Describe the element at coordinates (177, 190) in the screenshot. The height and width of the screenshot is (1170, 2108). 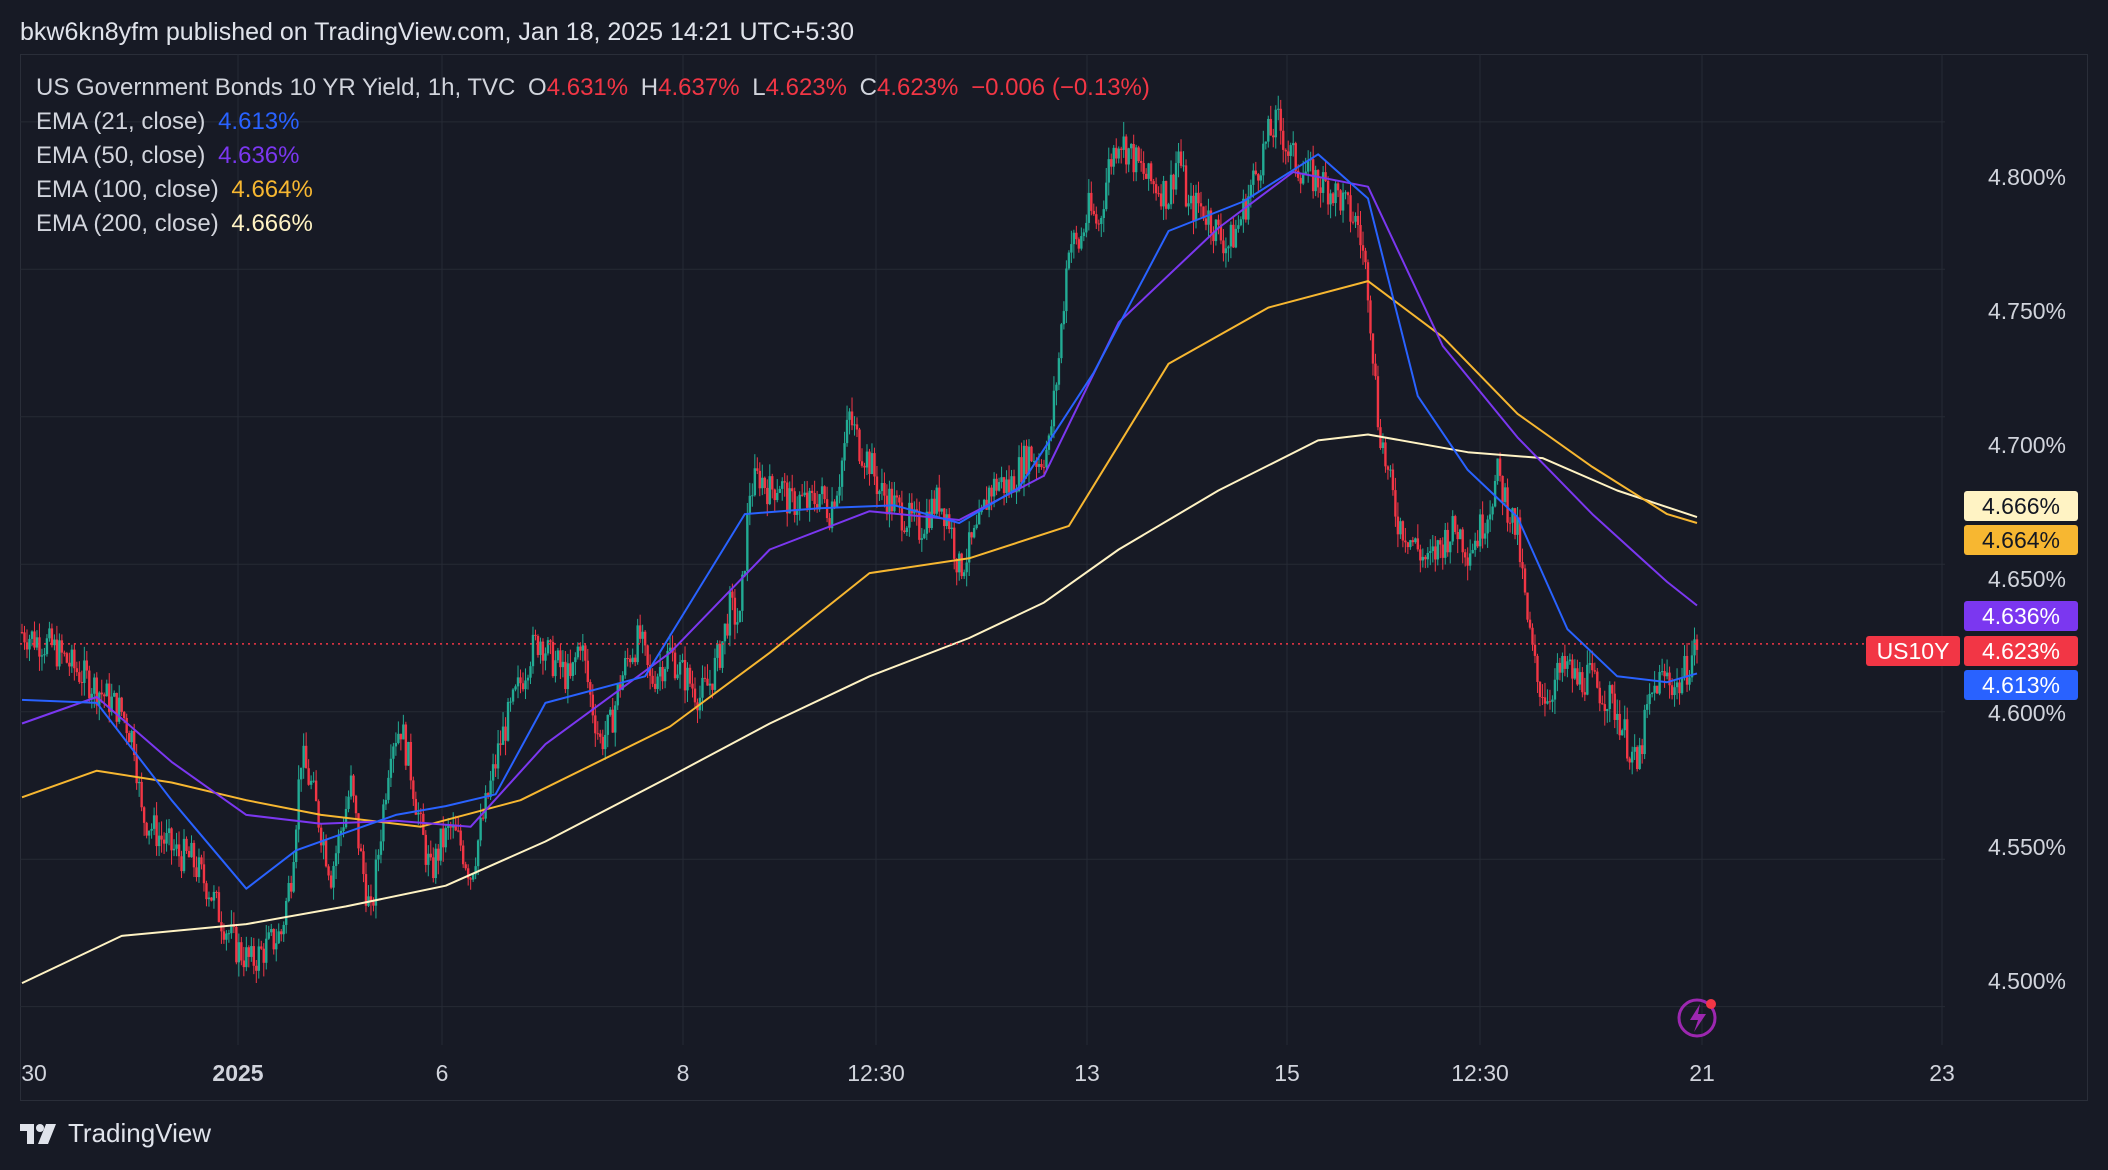
I see `legend-ema100: EMA (100, close) 4.664%` at that location.